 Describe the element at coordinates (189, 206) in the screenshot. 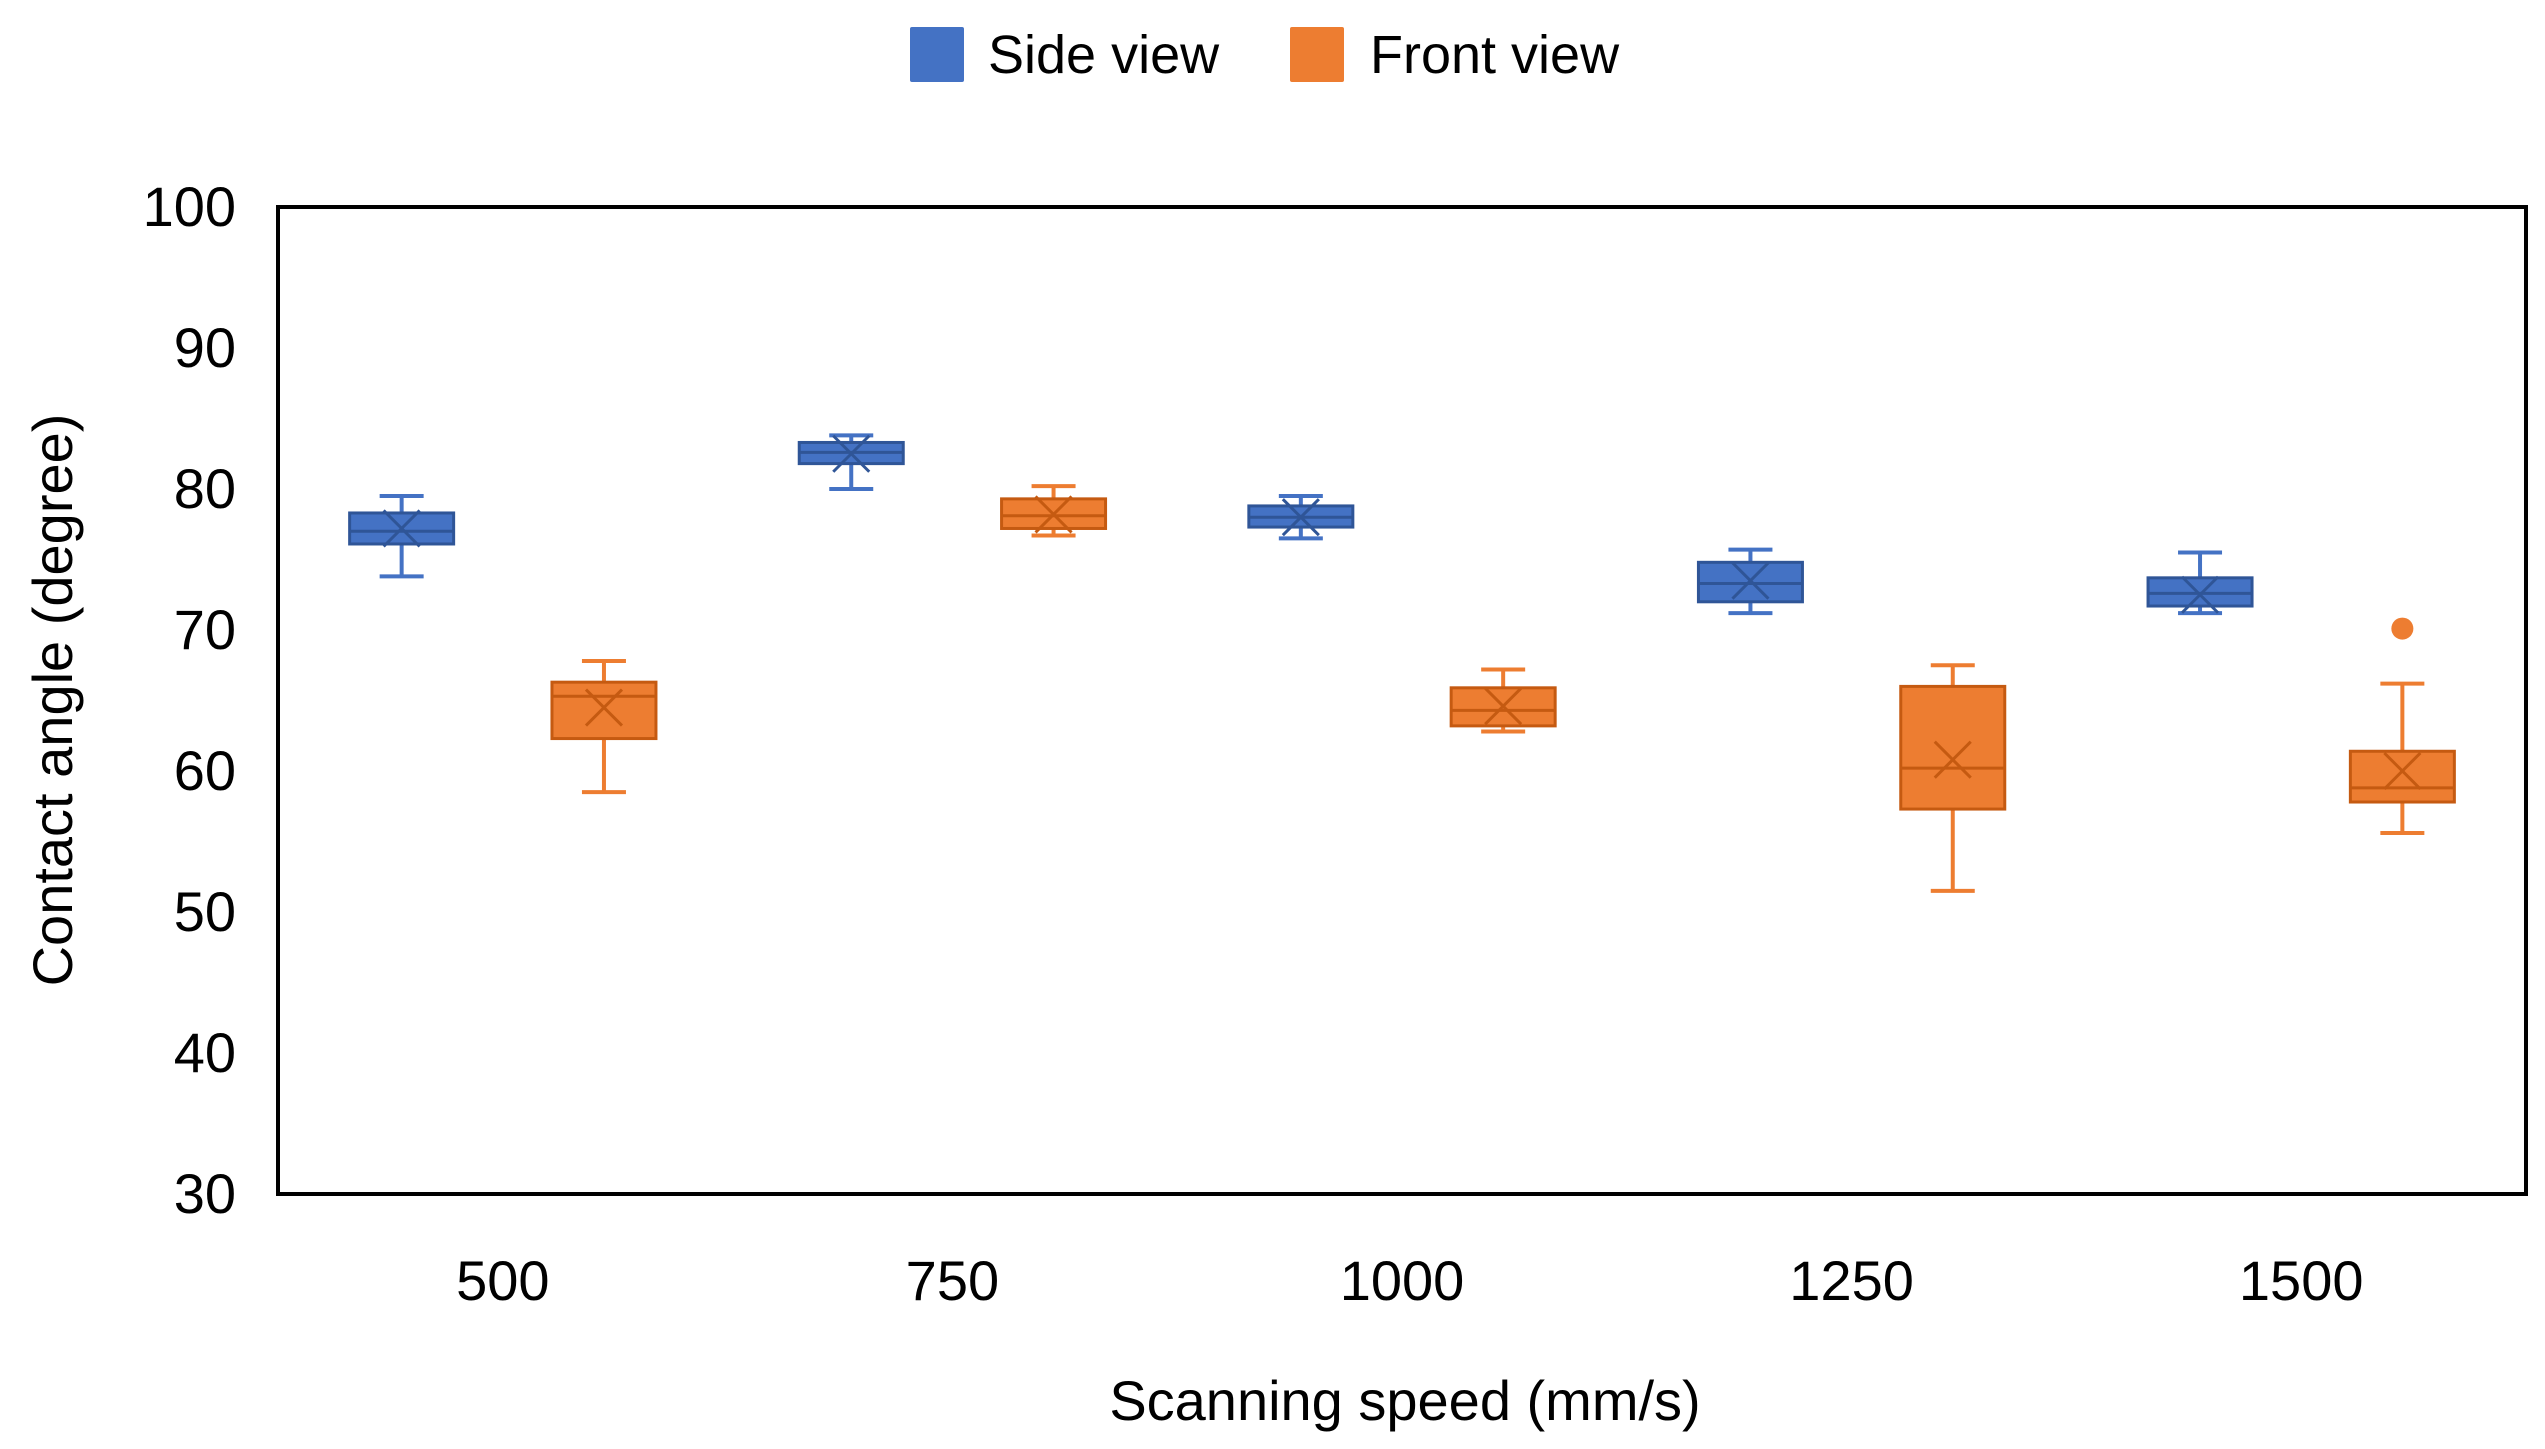

I see `y-tick-label: 100` at that location.